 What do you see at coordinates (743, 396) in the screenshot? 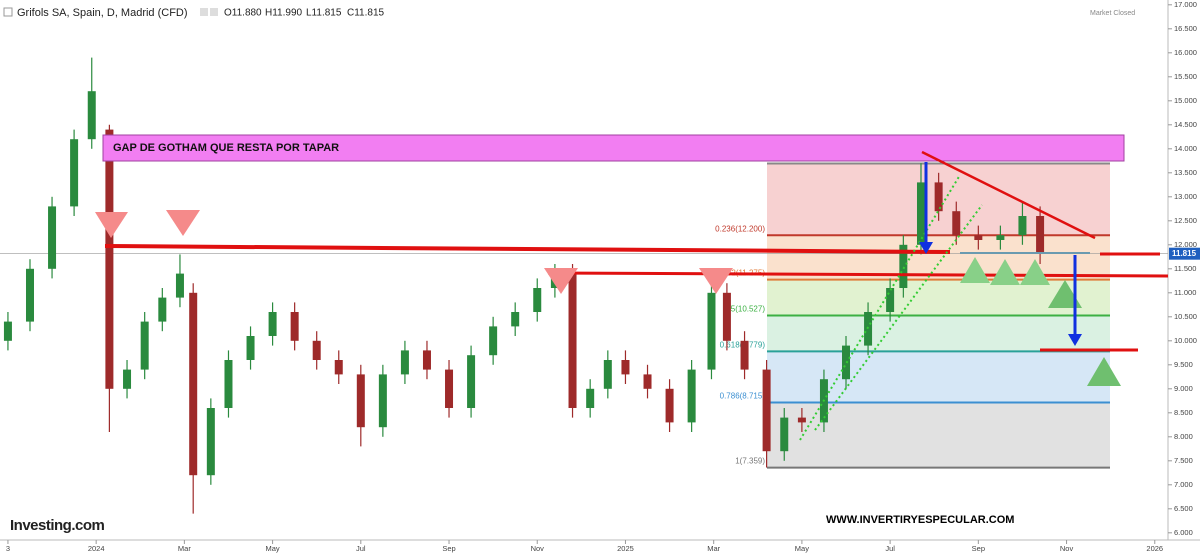
I see `fib-label: 0.786(8.715)` at bounding box center [743, 396].